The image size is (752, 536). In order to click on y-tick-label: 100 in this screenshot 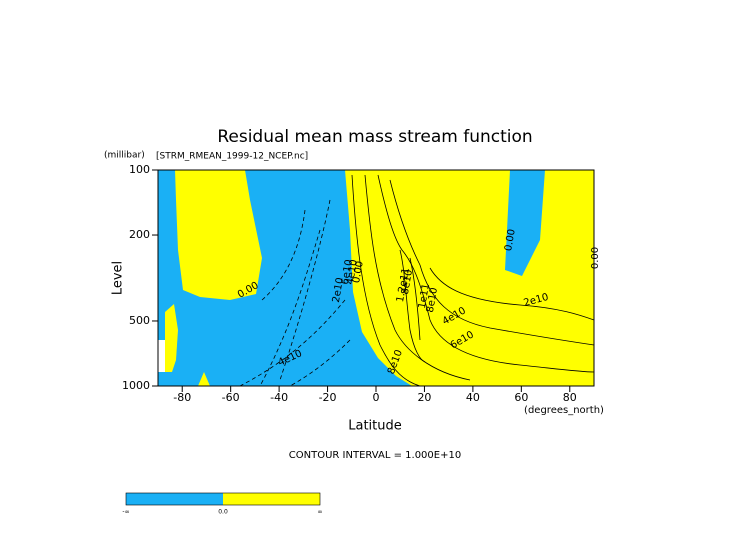, I will do `click(139, 169)`.